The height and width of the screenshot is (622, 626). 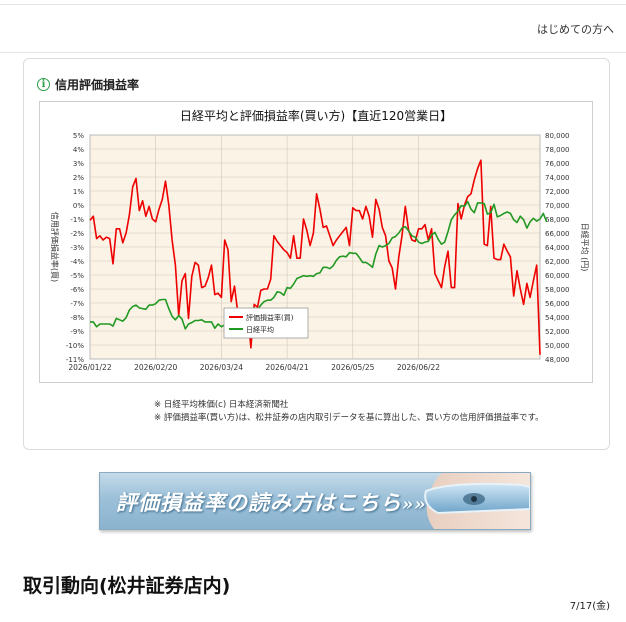 I want to click on y2-tick-label: 50,000, so click(x=557, y=346).